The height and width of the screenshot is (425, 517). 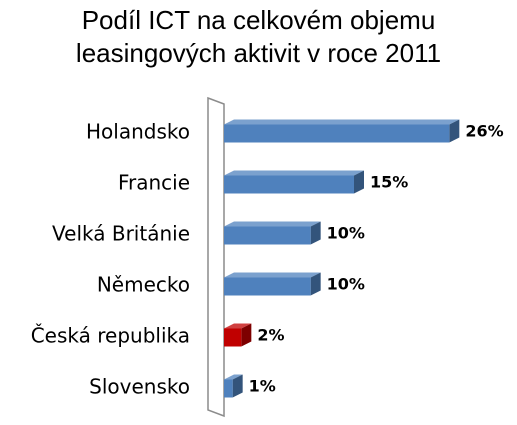 I want to click on data-label: 2%, so click(x=270, y=335).